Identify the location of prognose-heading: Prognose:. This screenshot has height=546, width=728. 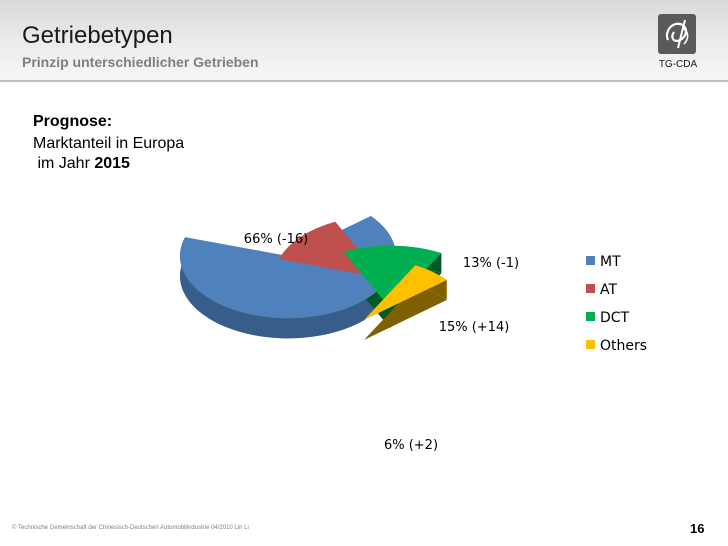
(73, 121).